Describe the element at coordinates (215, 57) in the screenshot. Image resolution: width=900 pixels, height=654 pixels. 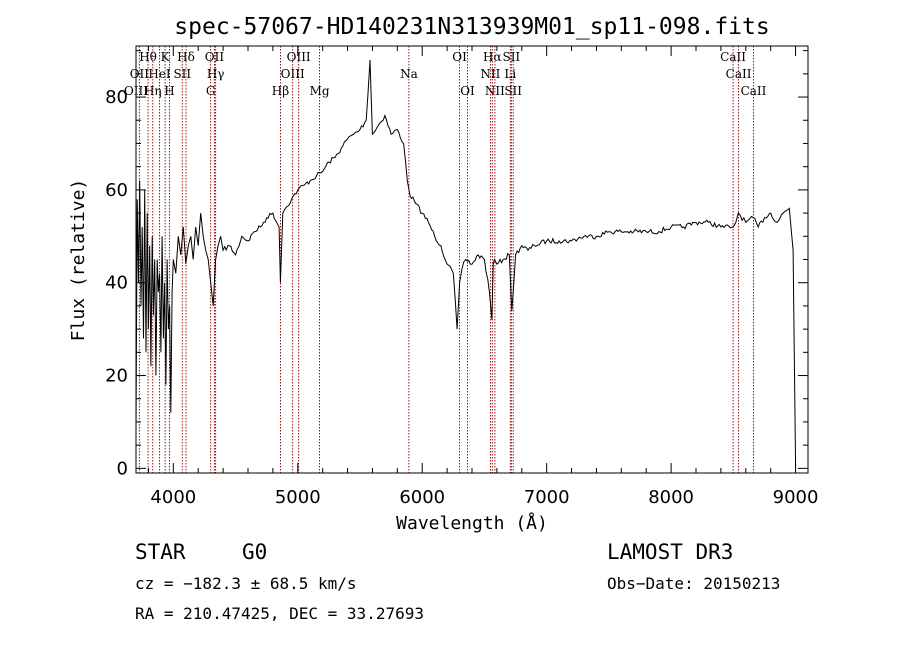
I see `line-label-oii: OII` at that location.